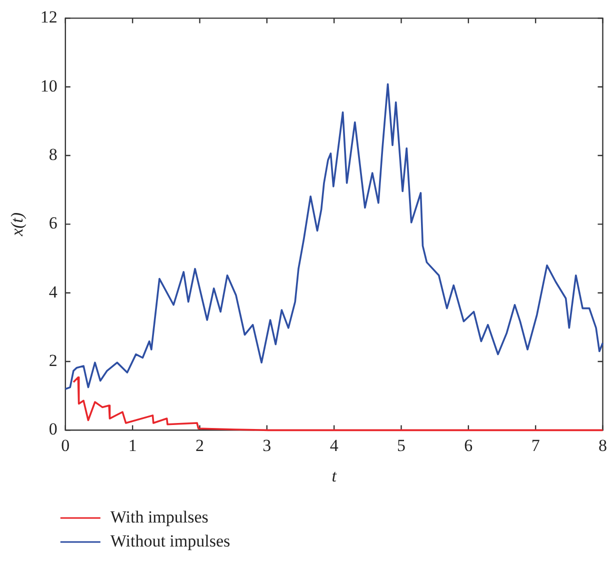 The height and width of the screenshot is (569, 613). What do you see at coordinates (468, 445) in the screenshot?
I see `x-tick-label: 6` at bounding box center [468, 445].